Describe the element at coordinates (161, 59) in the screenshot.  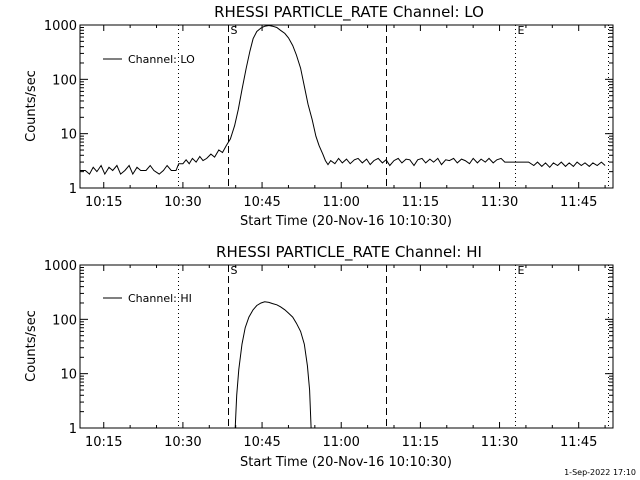
I see `legend-label-lo: Channel: LO` at that location.